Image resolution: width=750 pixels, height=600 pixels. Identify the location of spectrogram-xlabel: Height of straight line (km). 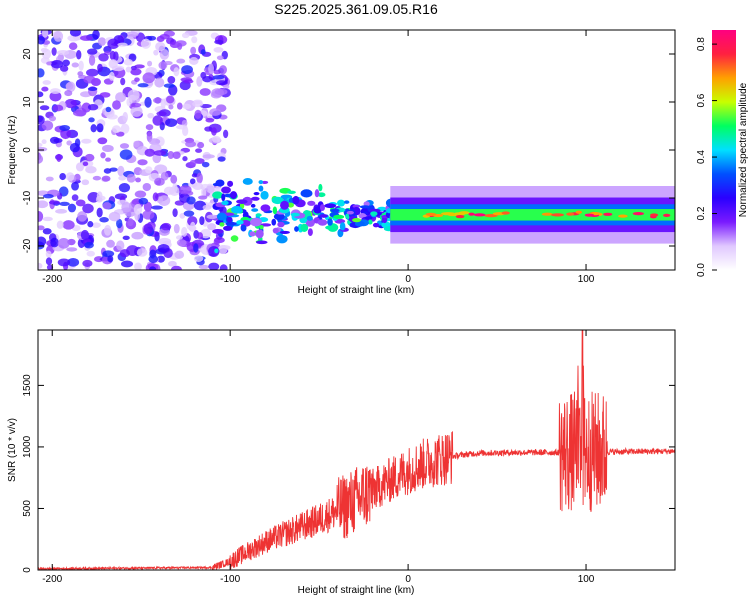
(356, 290).